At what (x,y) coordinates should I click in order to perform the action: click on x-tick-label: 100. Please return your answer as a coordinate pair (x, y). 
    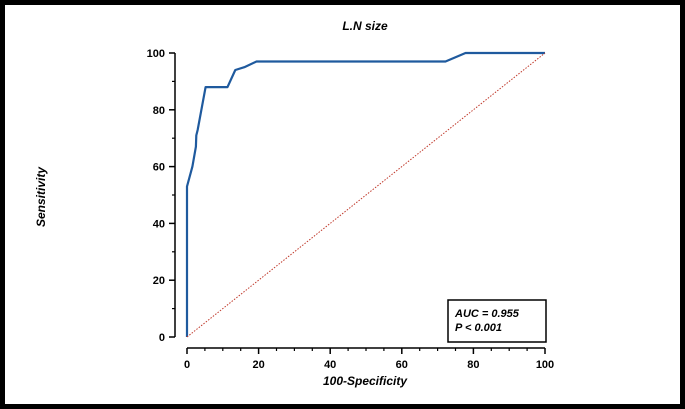
    Looking at the image, I should click on (545, 365).